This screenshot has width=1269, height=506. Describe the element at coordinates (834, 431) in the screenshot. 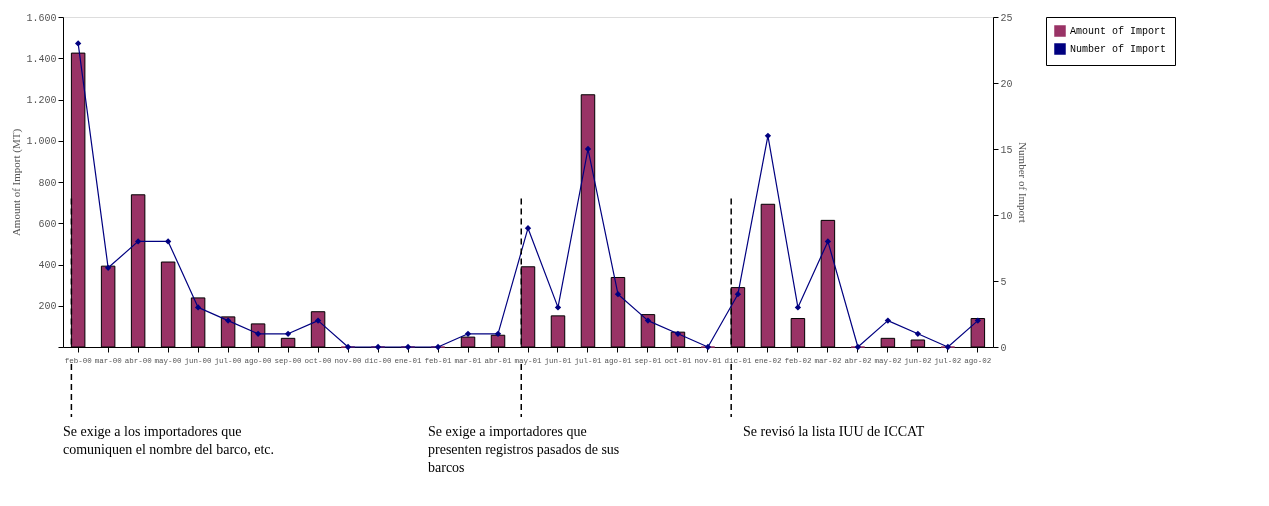

I see `text: Se revisó la lista IUU de ICCAT` at that location.